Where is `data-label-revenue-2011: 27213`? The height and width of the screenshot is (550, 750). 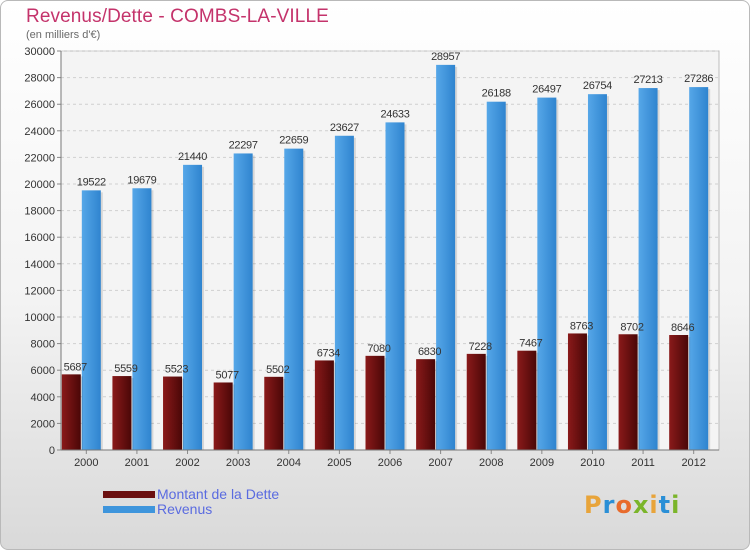 data-label-revenue-2011: 27213 is located at coordinates (648, 80).